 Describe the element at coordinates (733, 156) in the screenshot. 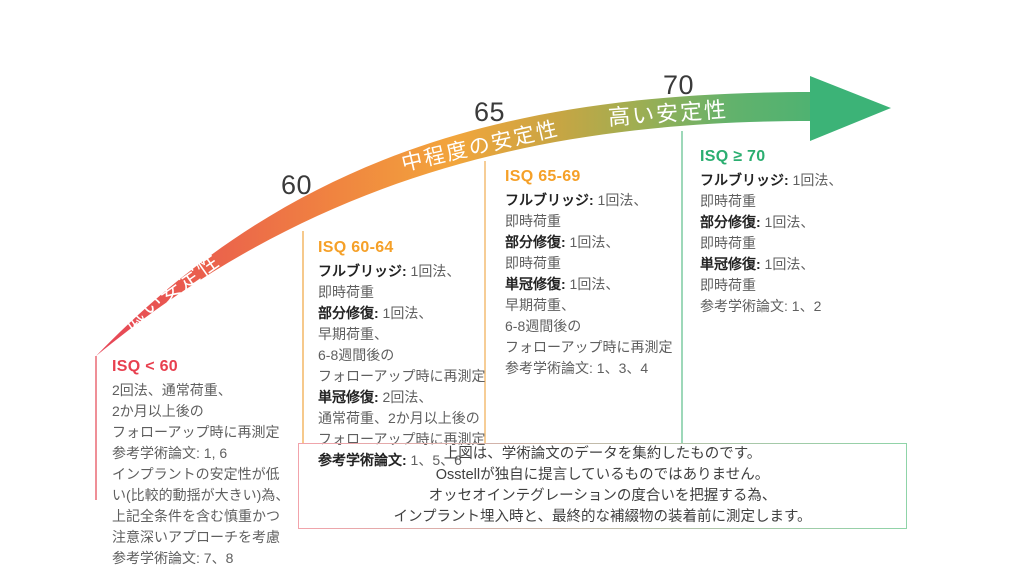

I see `column-header-isq-70-plus: ISQ ≥ 70` at that location.